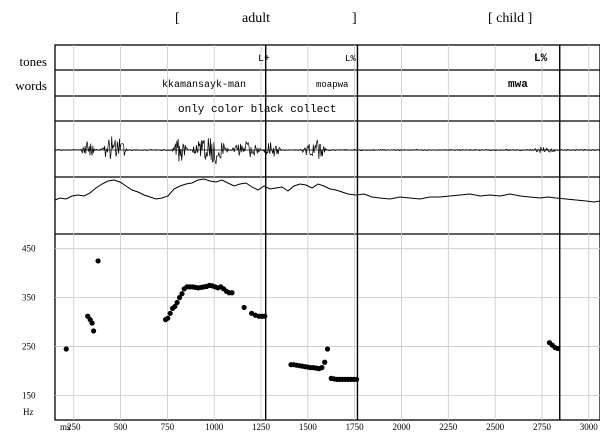 The image size is (600, 432). Describe the element at coordinates (121, 427) in the screenshot. I see `x-tick-label: 500` at that location.